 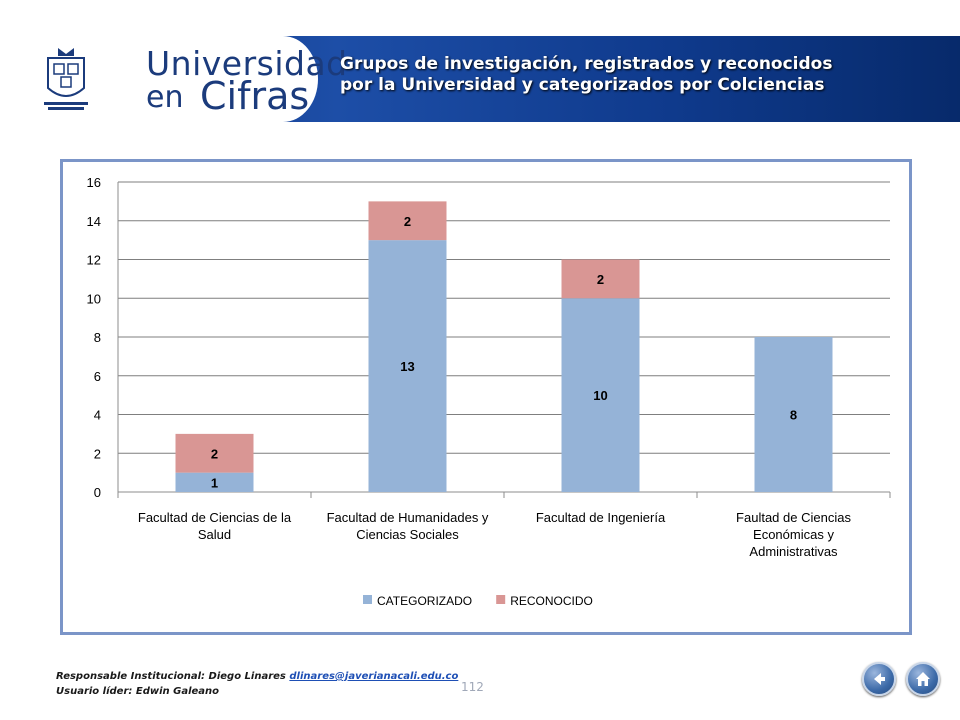 I want to click on data-label: 1, so click(x=214, y=482).